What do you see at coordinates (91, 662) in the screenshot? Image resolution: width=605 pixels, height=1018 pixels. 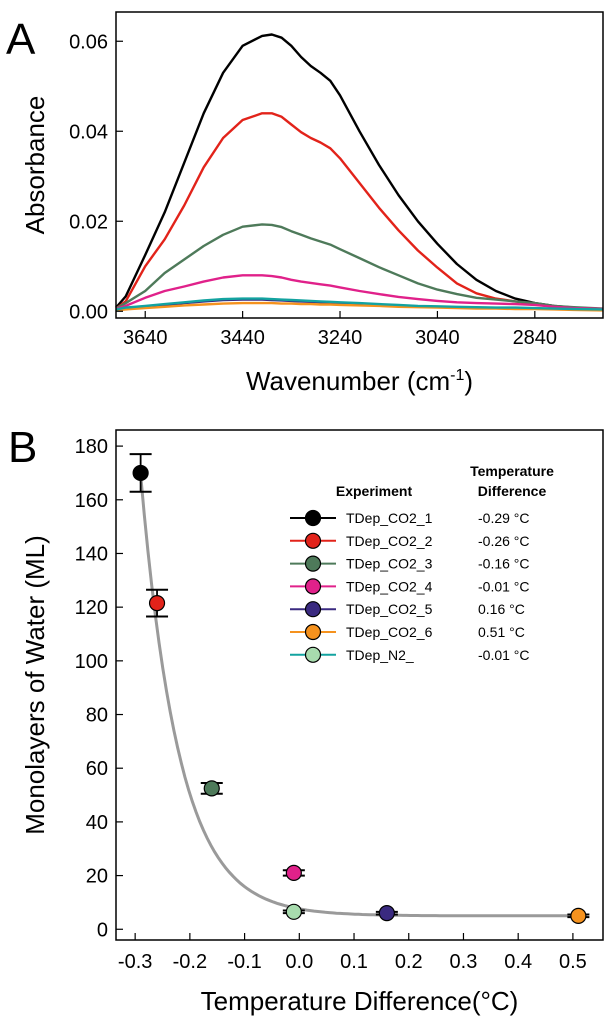 I see `panel-b-y-tick-label-5: 100` at bounding box center [91, 662].